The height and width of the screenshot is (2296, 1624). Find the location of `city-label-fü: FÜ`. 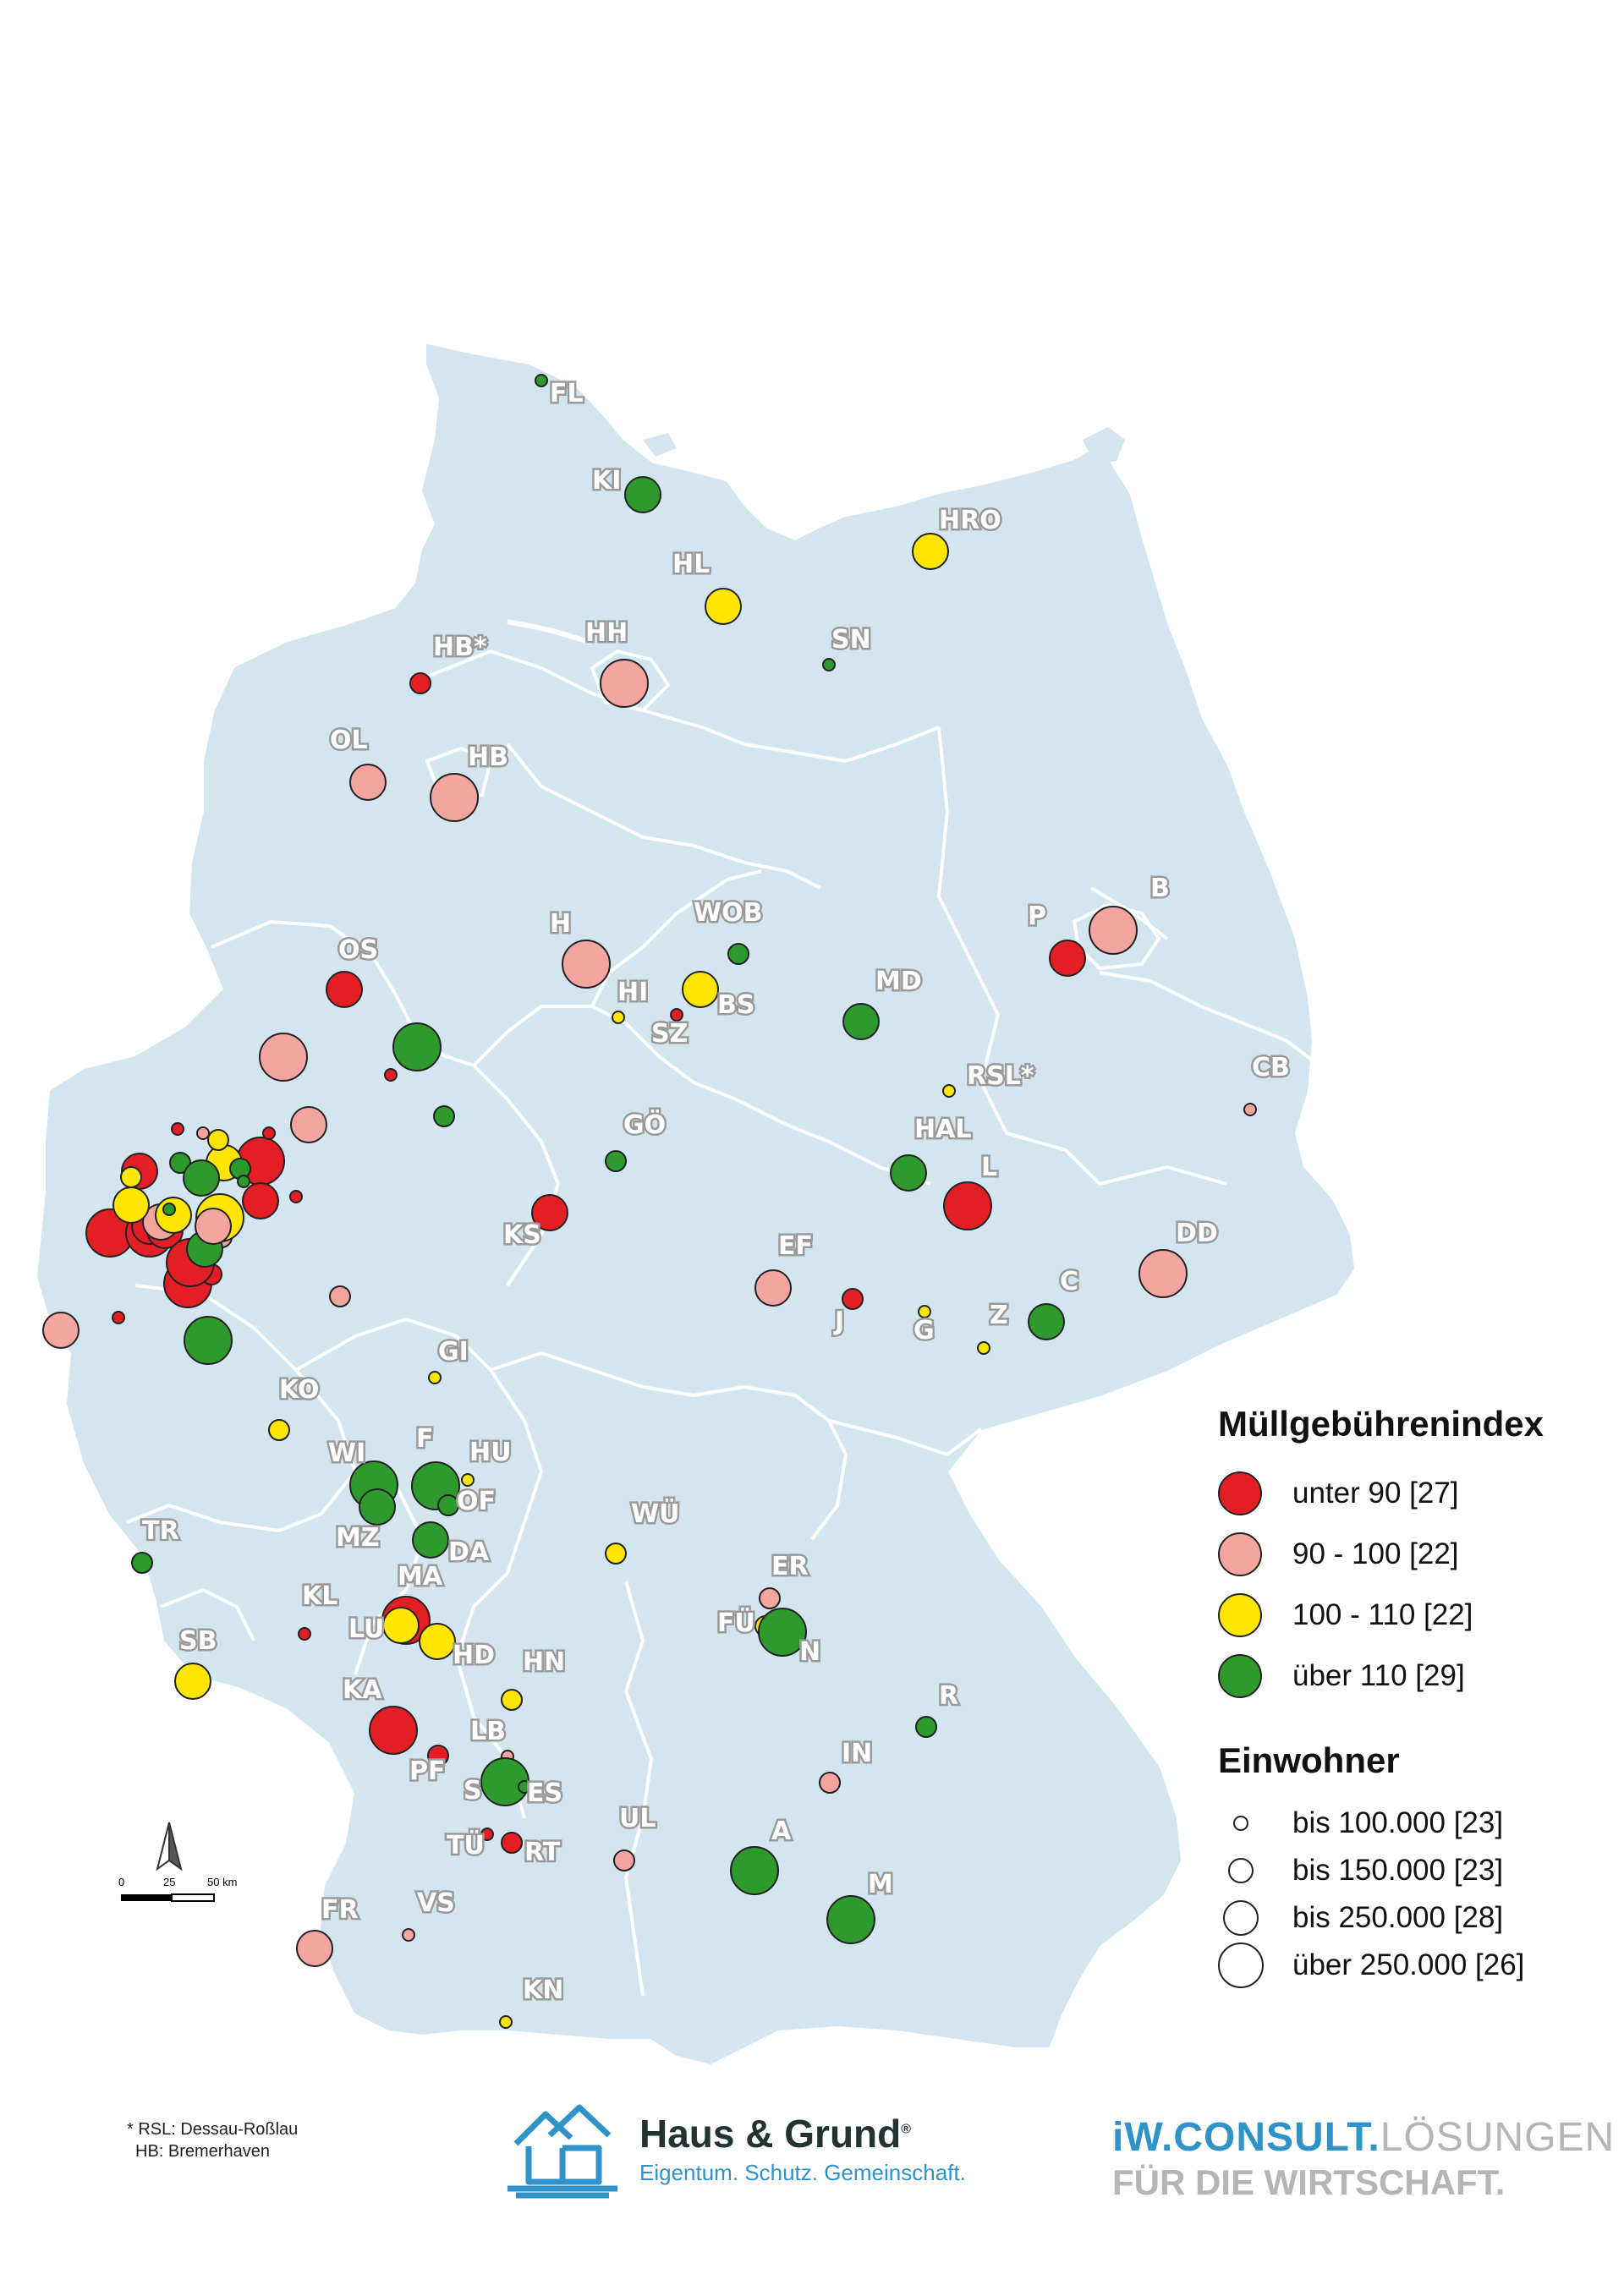

city-label-fü: FÜ is located at coordinates (736, 1623).